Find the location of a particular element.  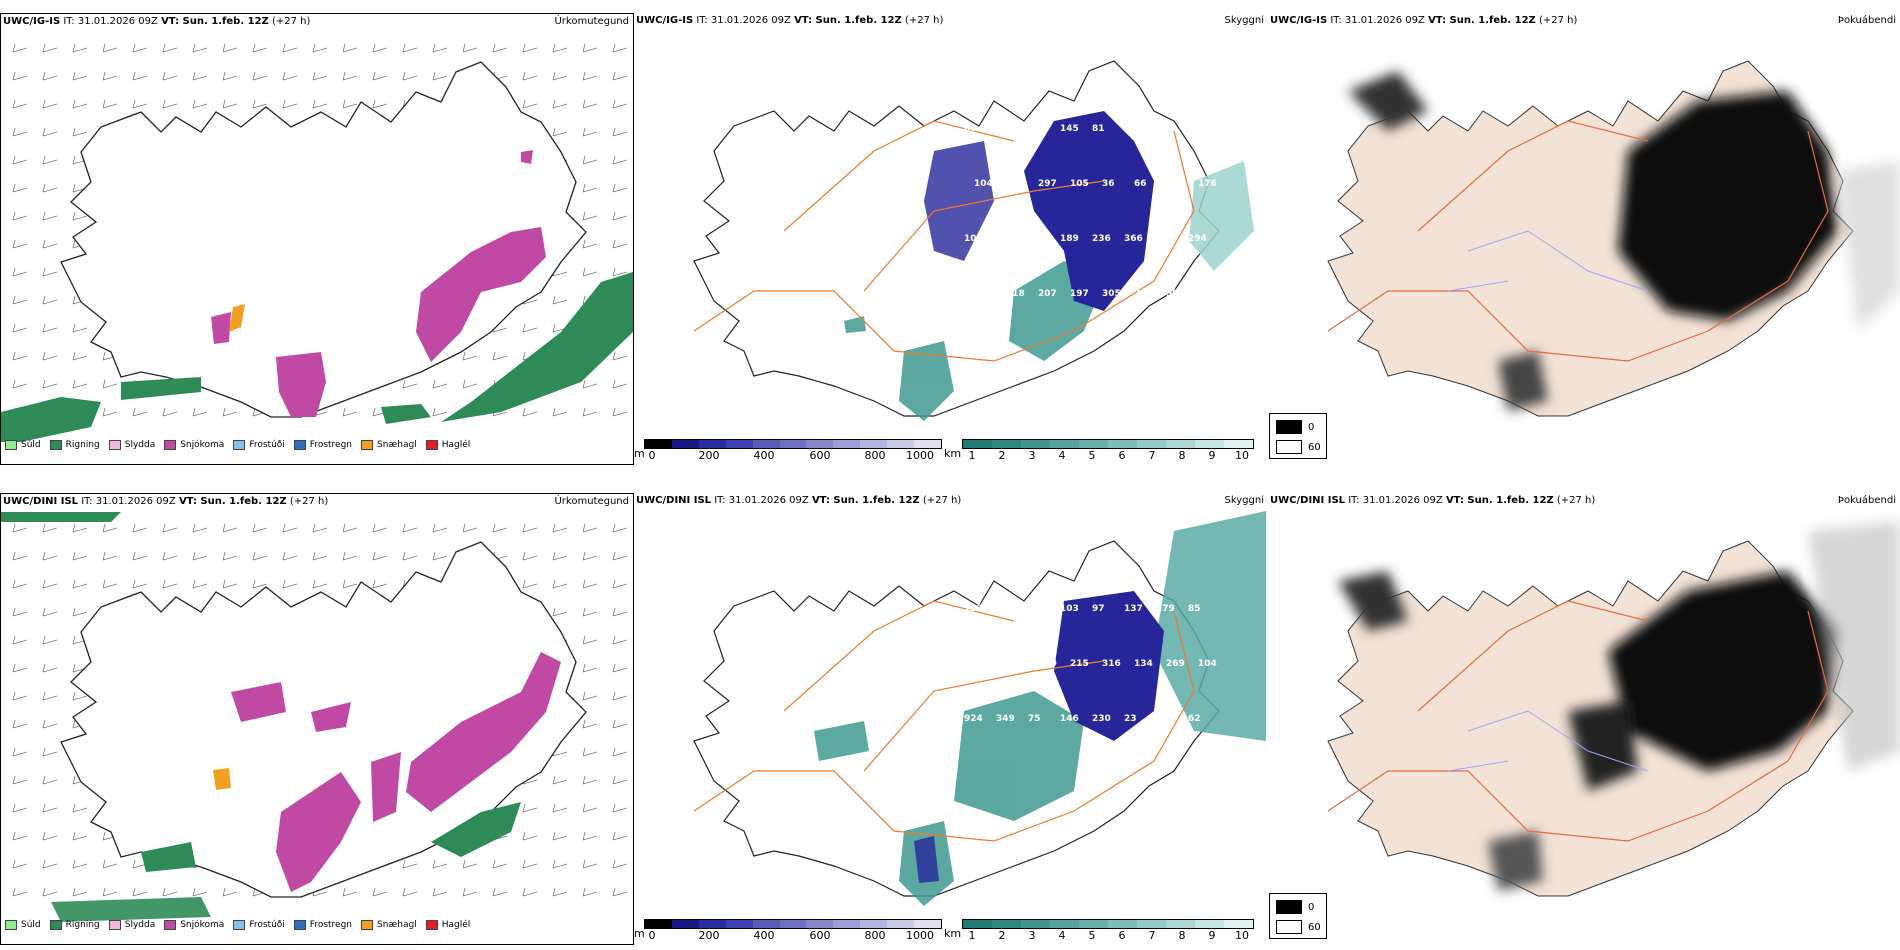

visibility-colorbar: km 1 2 3 4 5 6 7 8 9 10 is located at coordinates (1101, 450).